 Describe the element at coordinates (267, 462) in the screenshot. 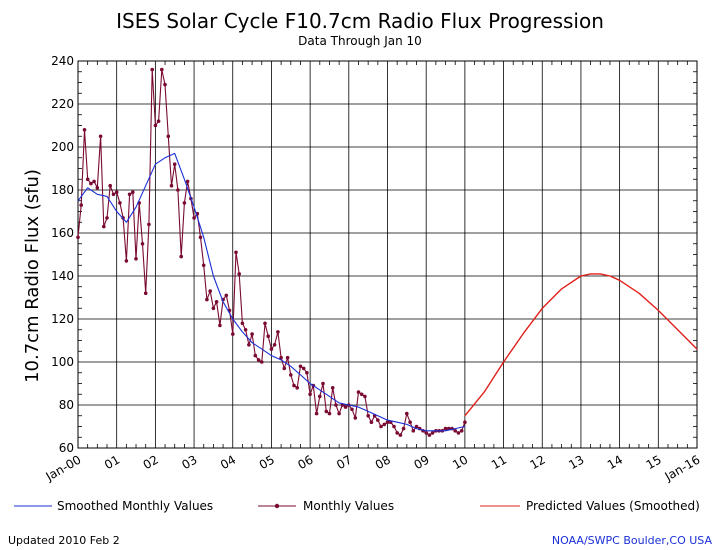

I see `x-tick-label-5: 05` at that location.